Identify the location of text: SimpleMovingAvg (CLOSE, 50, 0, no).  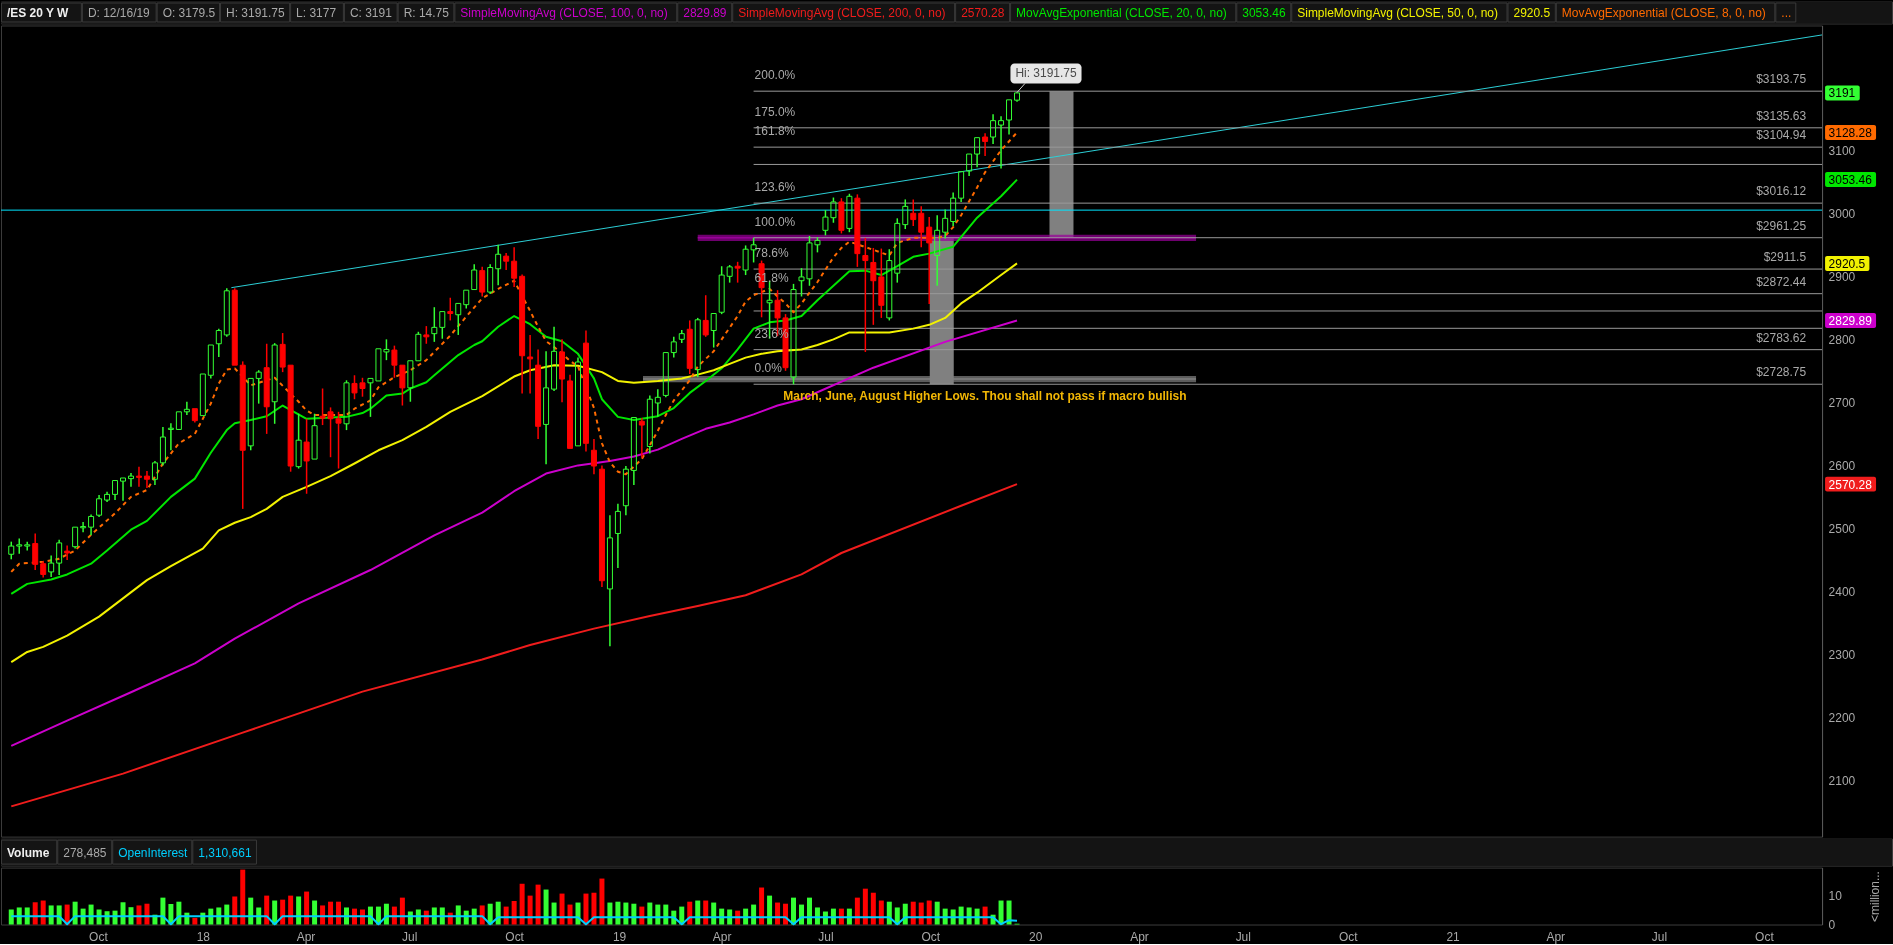
(1397, 12).